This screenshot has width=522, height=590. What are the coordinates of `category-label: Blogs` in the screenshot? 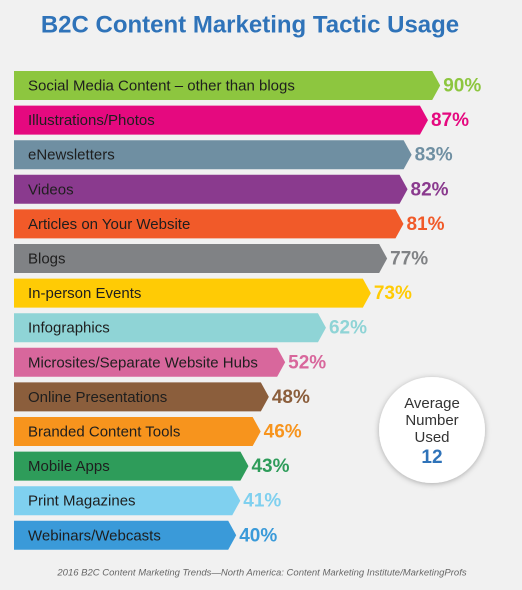 It's located at (47, 258).